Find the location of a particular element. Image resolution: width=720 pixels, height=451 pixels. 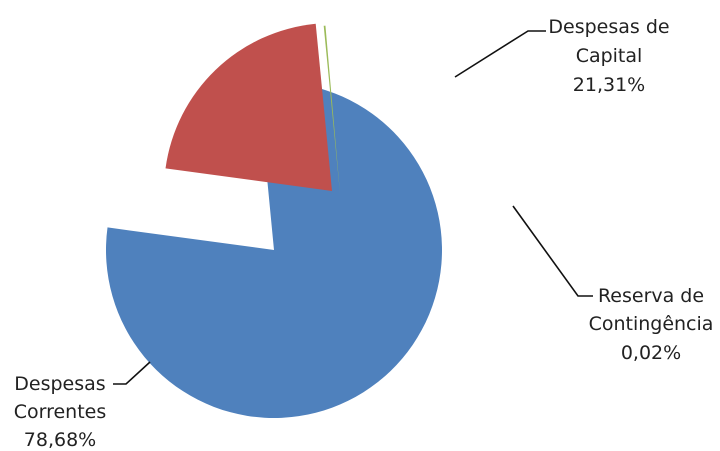

slice-label-line: Correntes is located at coordinates (60, 412).